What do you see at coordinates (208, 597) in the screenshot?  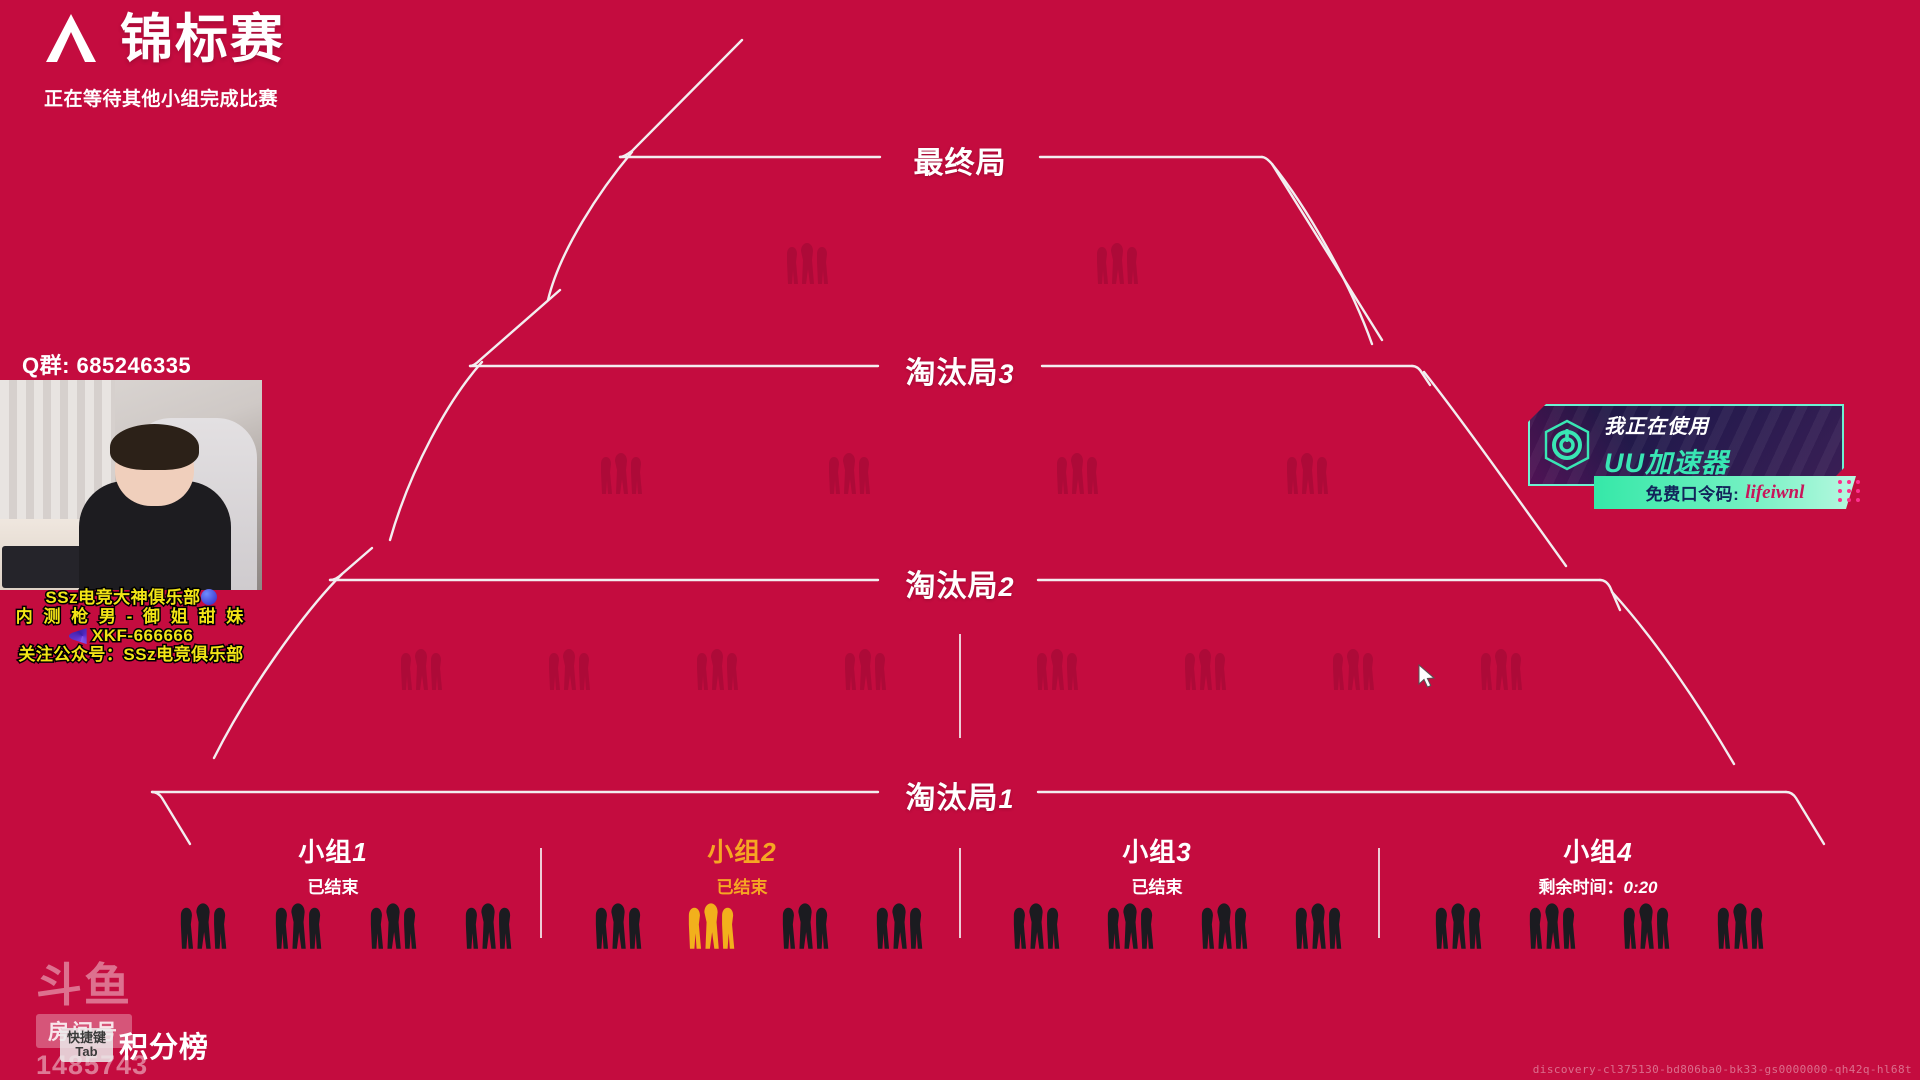 I see `wechat-badge-icon` at bounding box center [208, 597].